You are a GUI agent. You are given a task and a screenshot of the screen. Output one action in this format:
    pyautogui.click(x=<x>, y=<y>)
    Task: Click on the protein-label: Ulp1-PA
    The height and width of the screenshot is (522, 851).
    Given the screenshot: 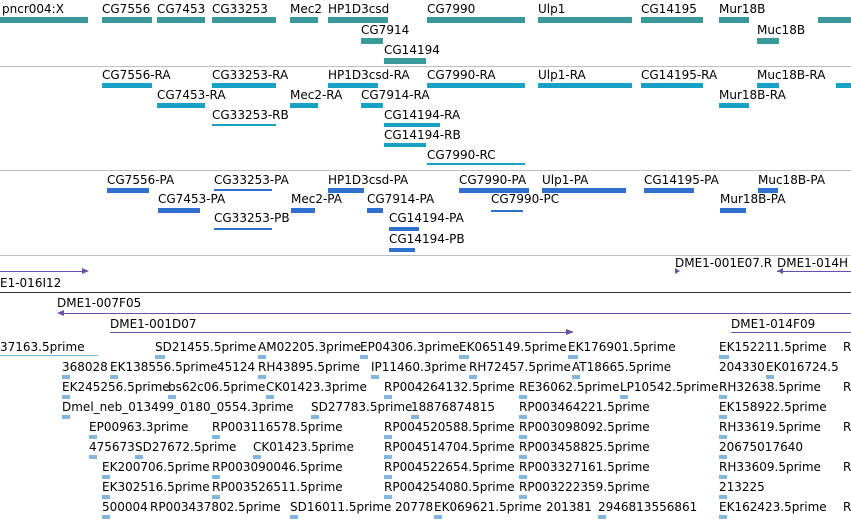 What is the action you would take?
    pyautogui.click(x=565, y=180)
    